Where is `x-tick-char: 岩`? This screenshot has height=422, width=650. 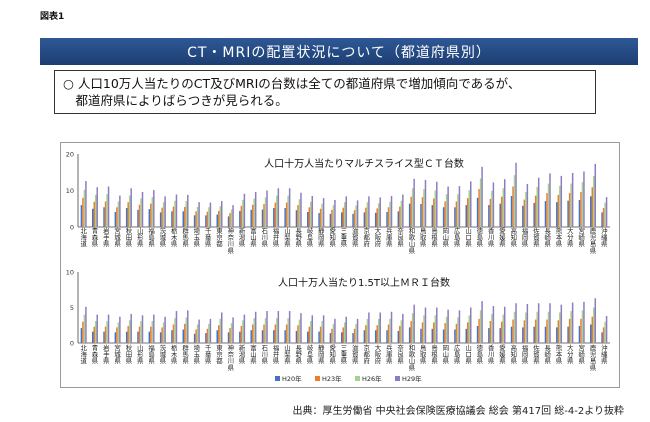 x-tick-char: 岩 is located at coordinates (106, 347).